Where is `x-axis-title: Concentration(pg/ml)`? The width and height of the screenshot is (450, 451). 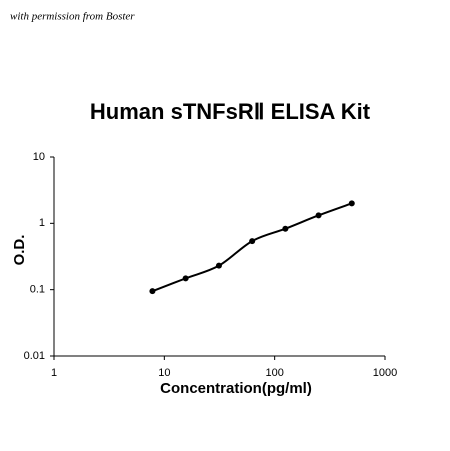
x-axis-title: Concentration(pg/ml) is located at coordinates (236, 388).